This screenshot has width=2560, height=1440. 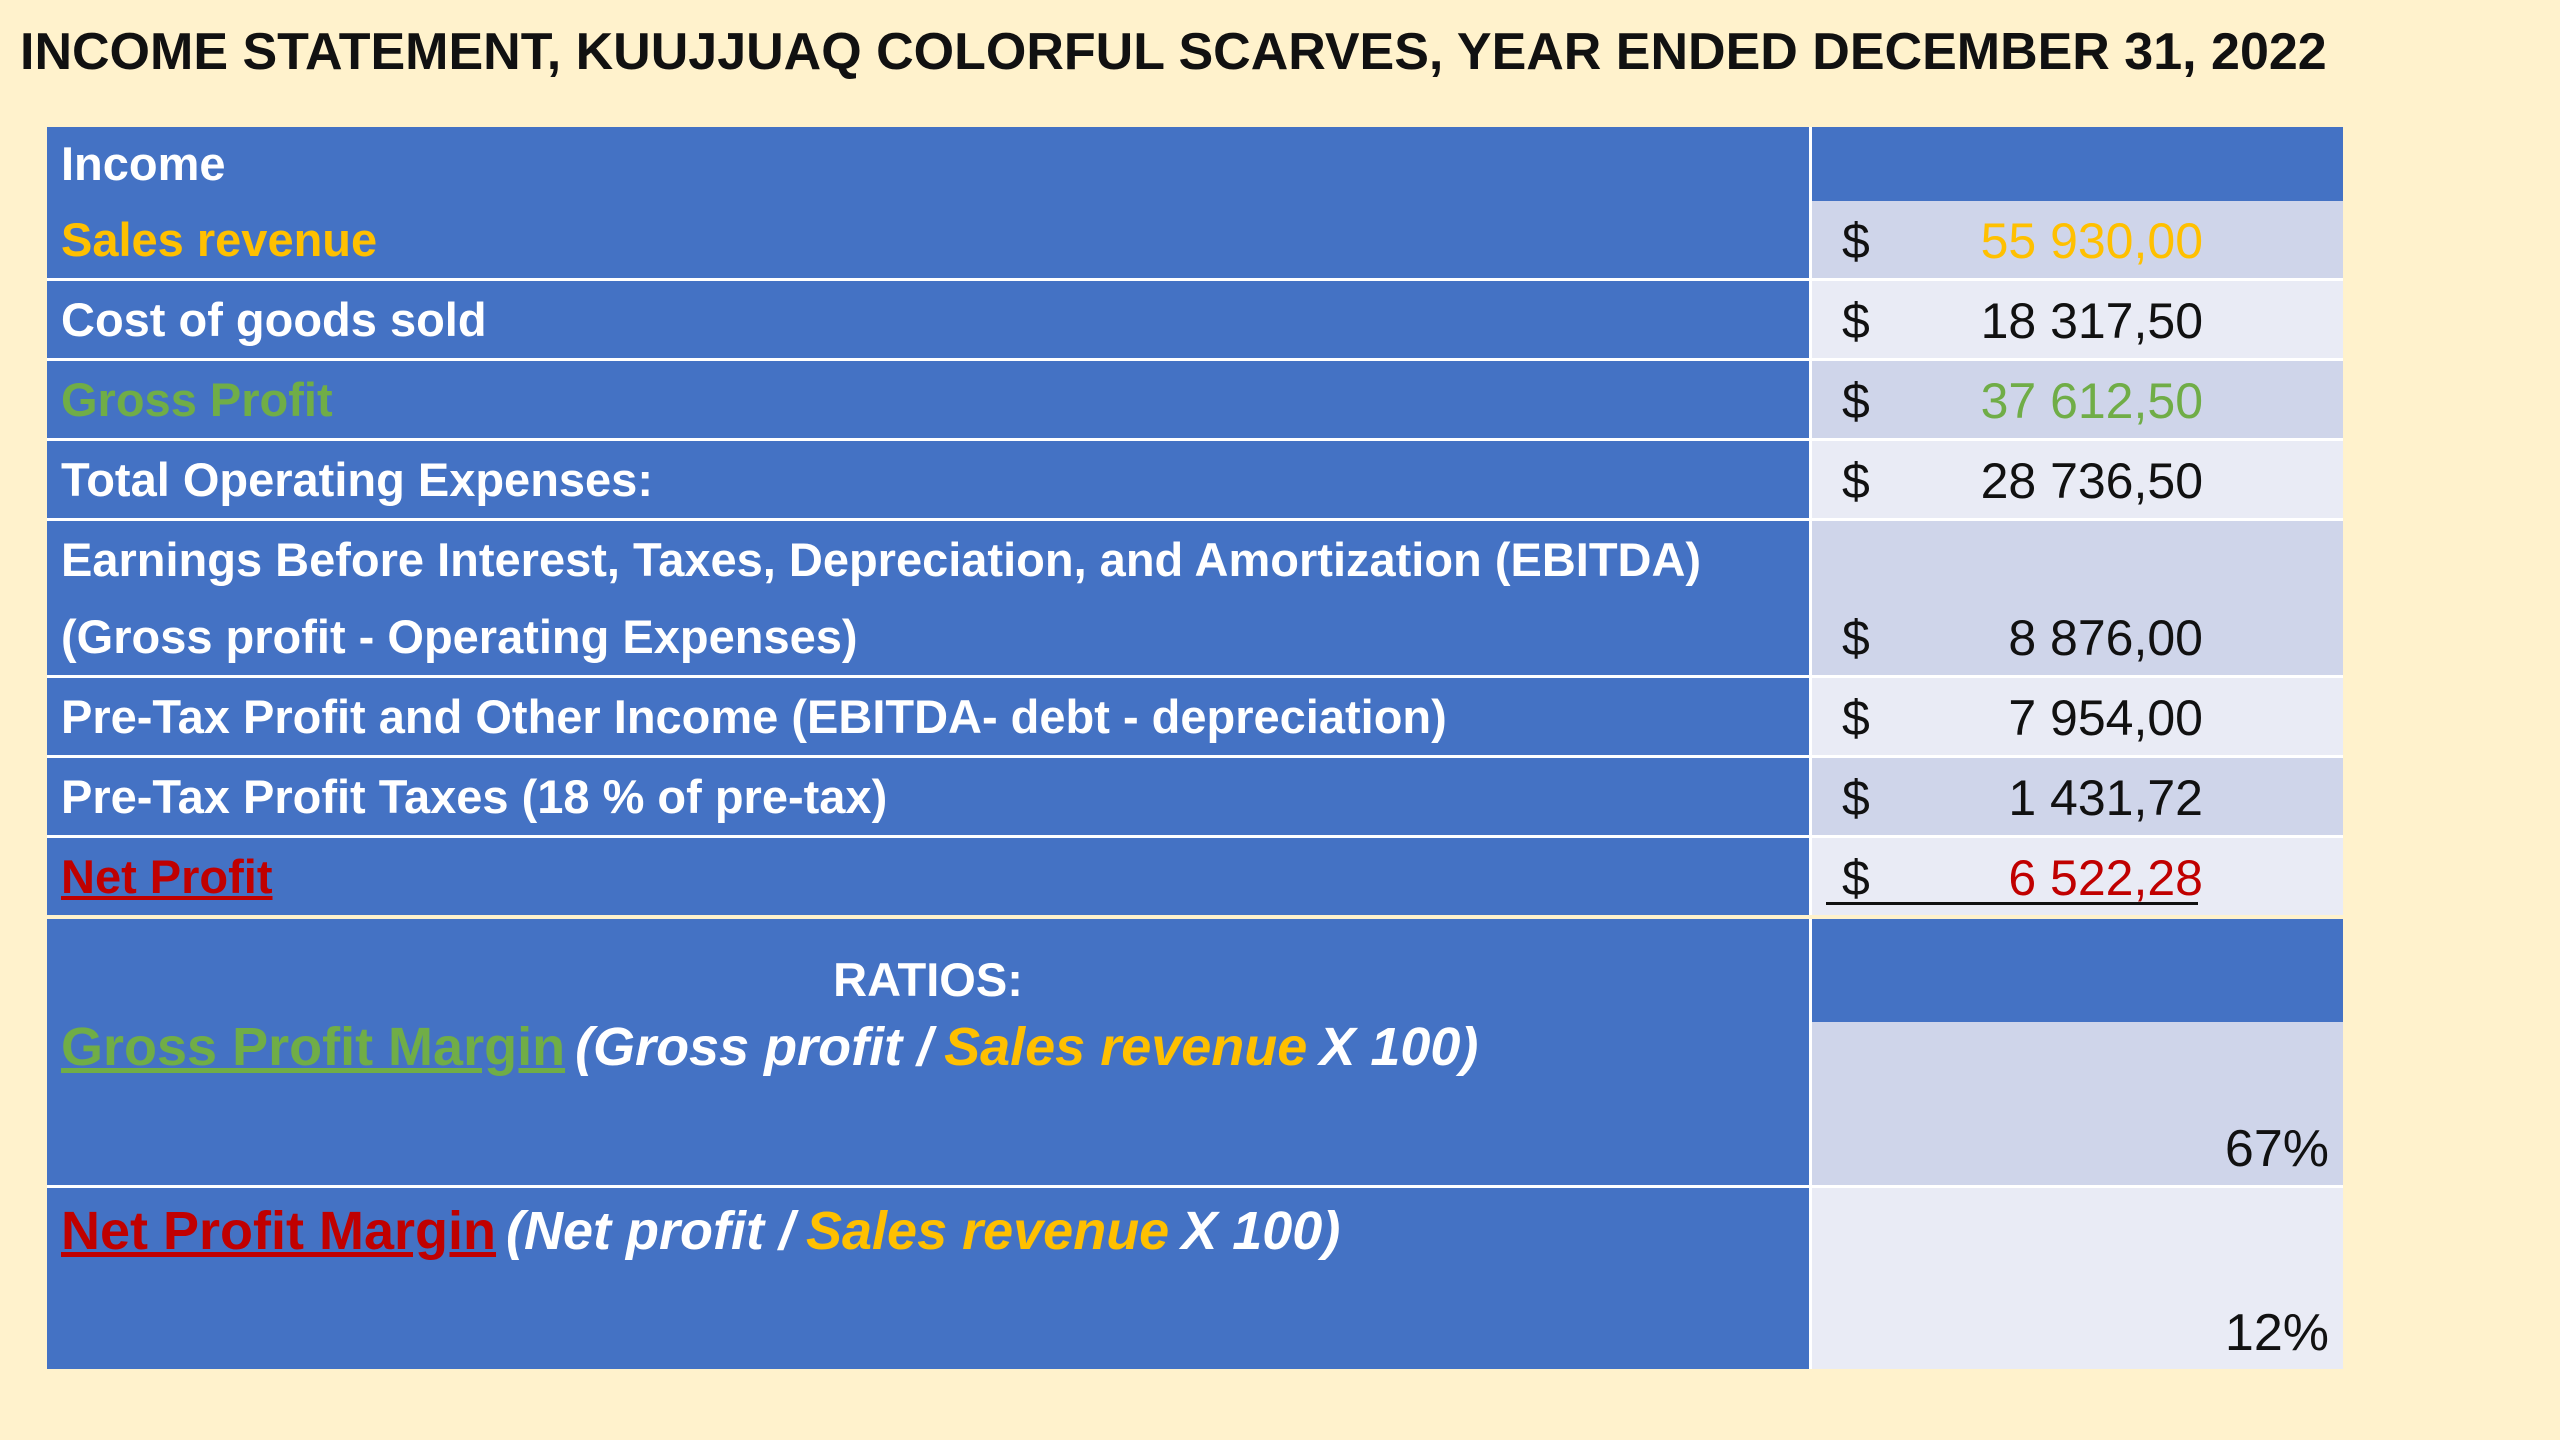 I want to click on amount-cell: $55 930,00, so click(x=2077, y=239).